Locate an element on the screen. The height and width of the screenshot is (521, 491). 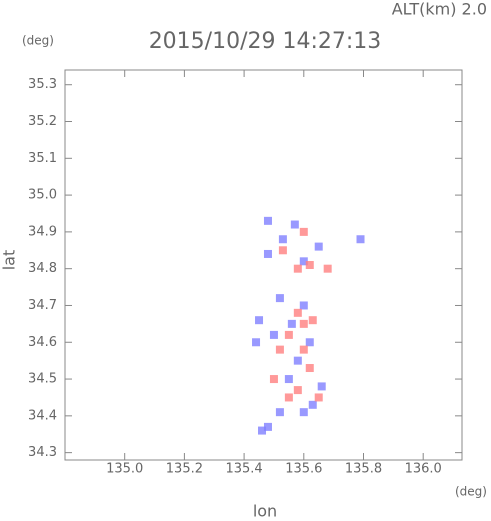
y-tick-label: 35.3 is located at coordinates (42, 84).